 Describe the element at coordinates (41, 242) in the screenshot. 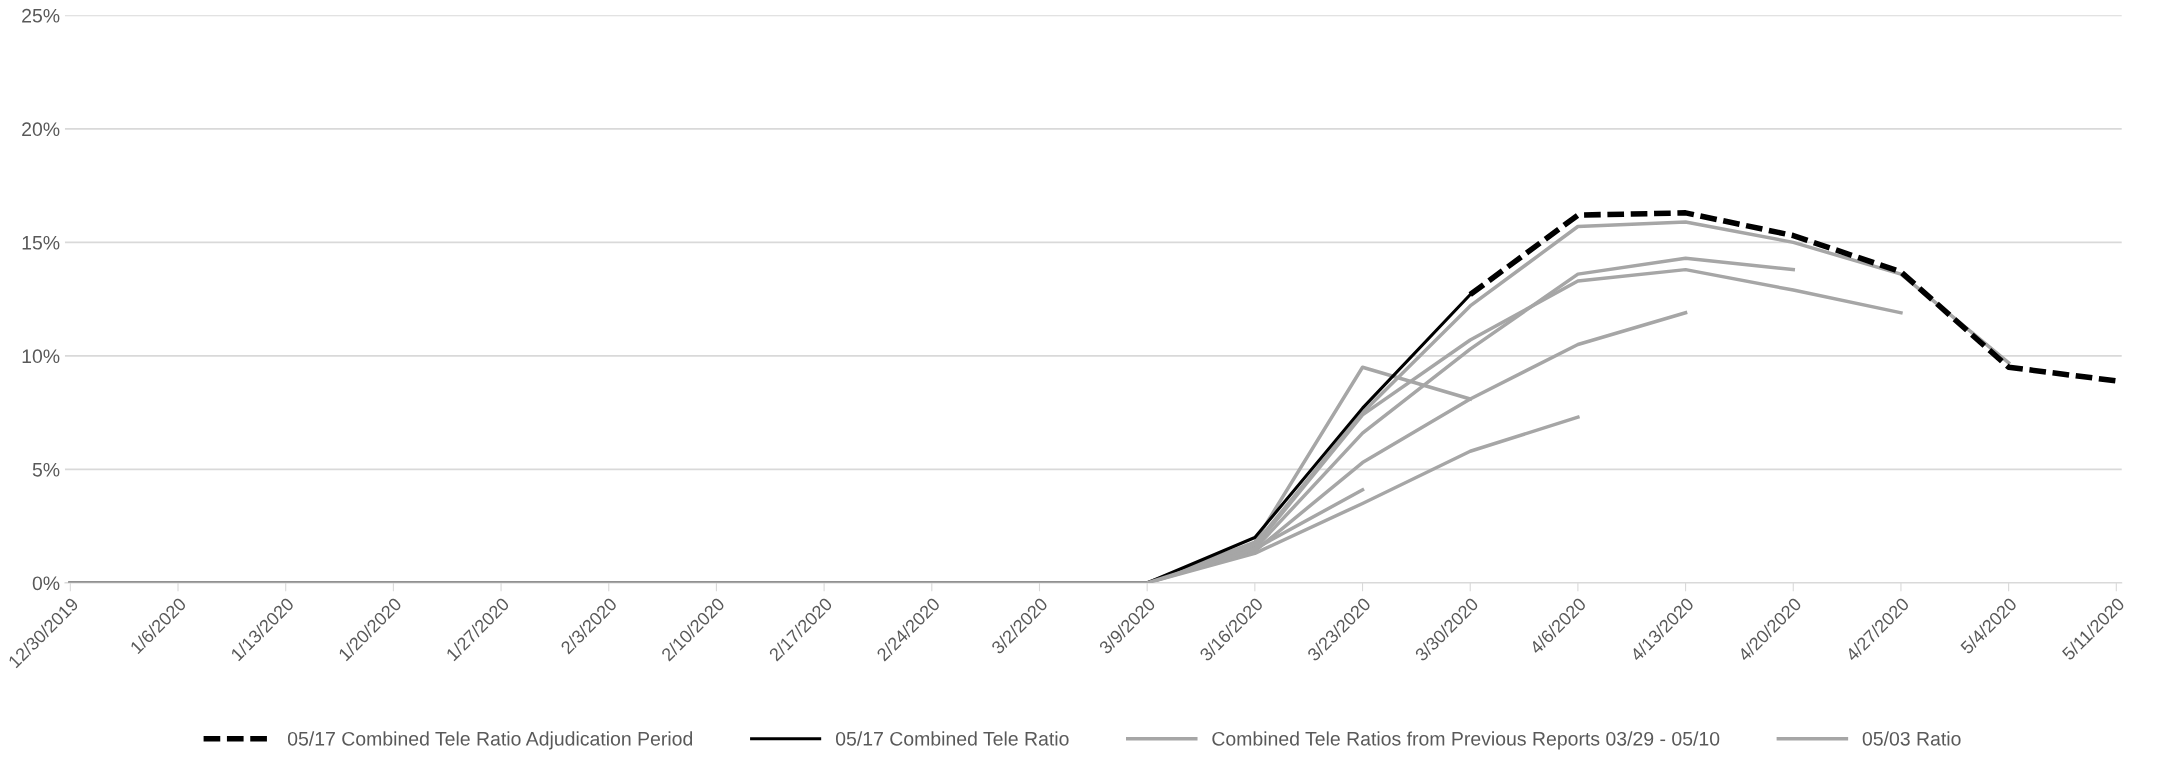

I see `y-tick-label: 15%` at that location.